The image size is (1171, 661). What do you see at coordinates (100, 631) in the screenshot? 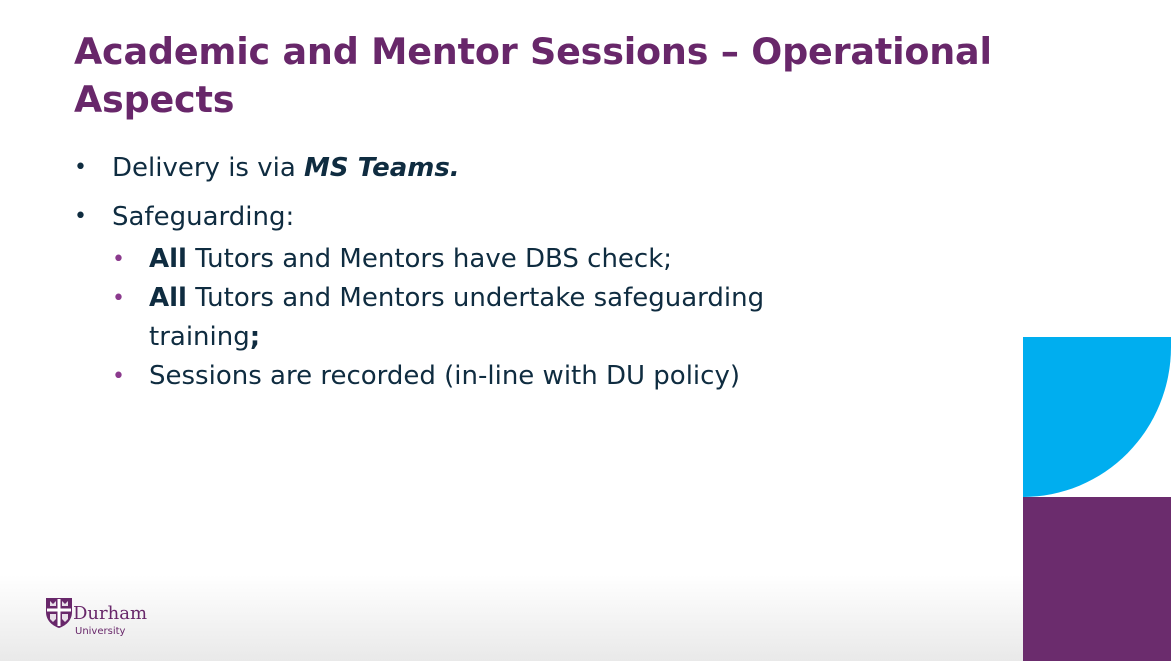
I see `logo-sub: University` at bounding box center [100, 631].